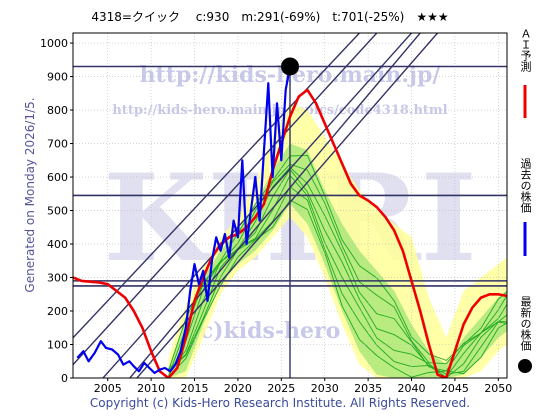 The width and height of the screenshot is (560, 420). Describe the element at coordinates (368, 388) in the screenshot. I see `x-tick-label: 2035` at that location.